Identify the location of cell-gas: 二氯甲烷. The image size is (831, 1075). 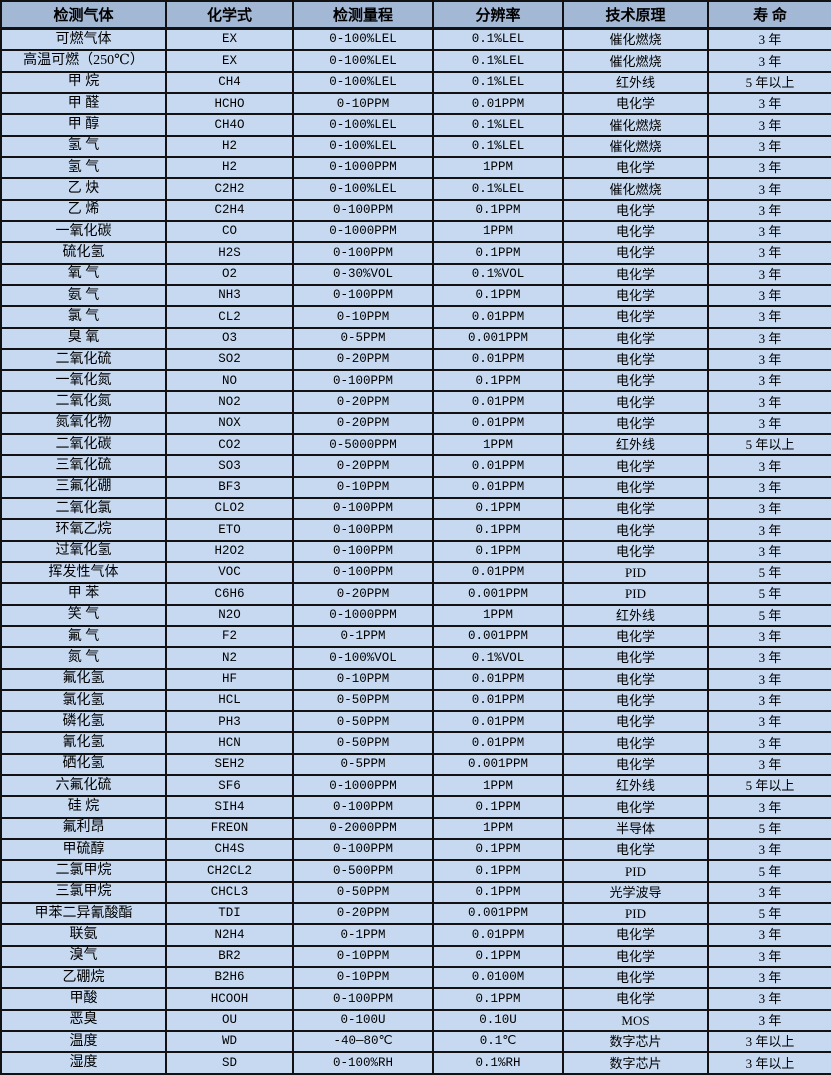
(83, 871).